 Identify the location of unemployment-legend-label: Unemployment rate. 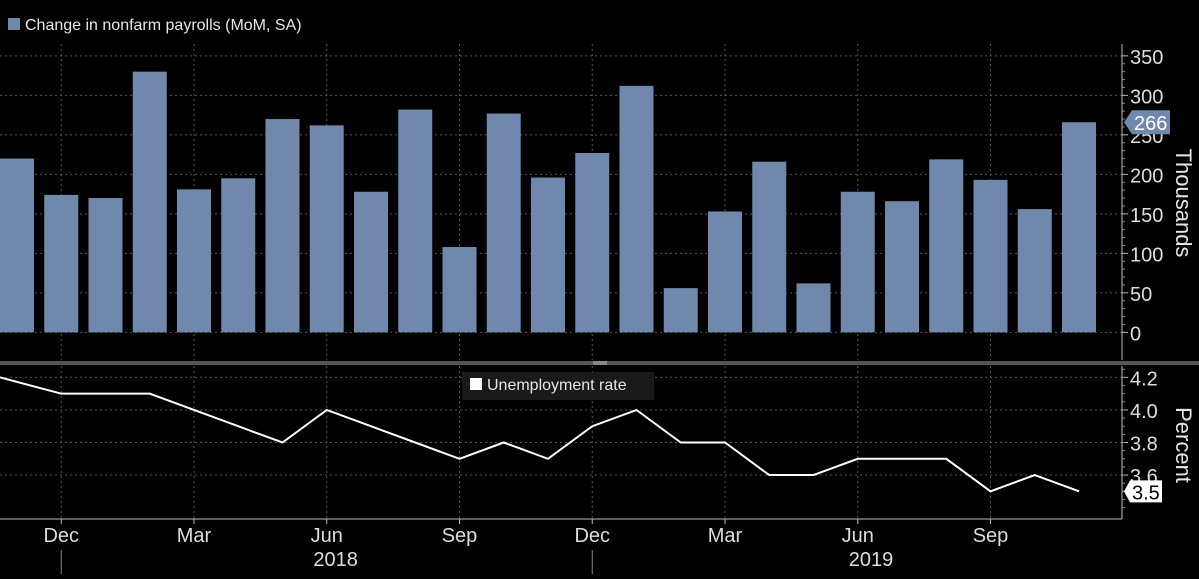
(557, 385).